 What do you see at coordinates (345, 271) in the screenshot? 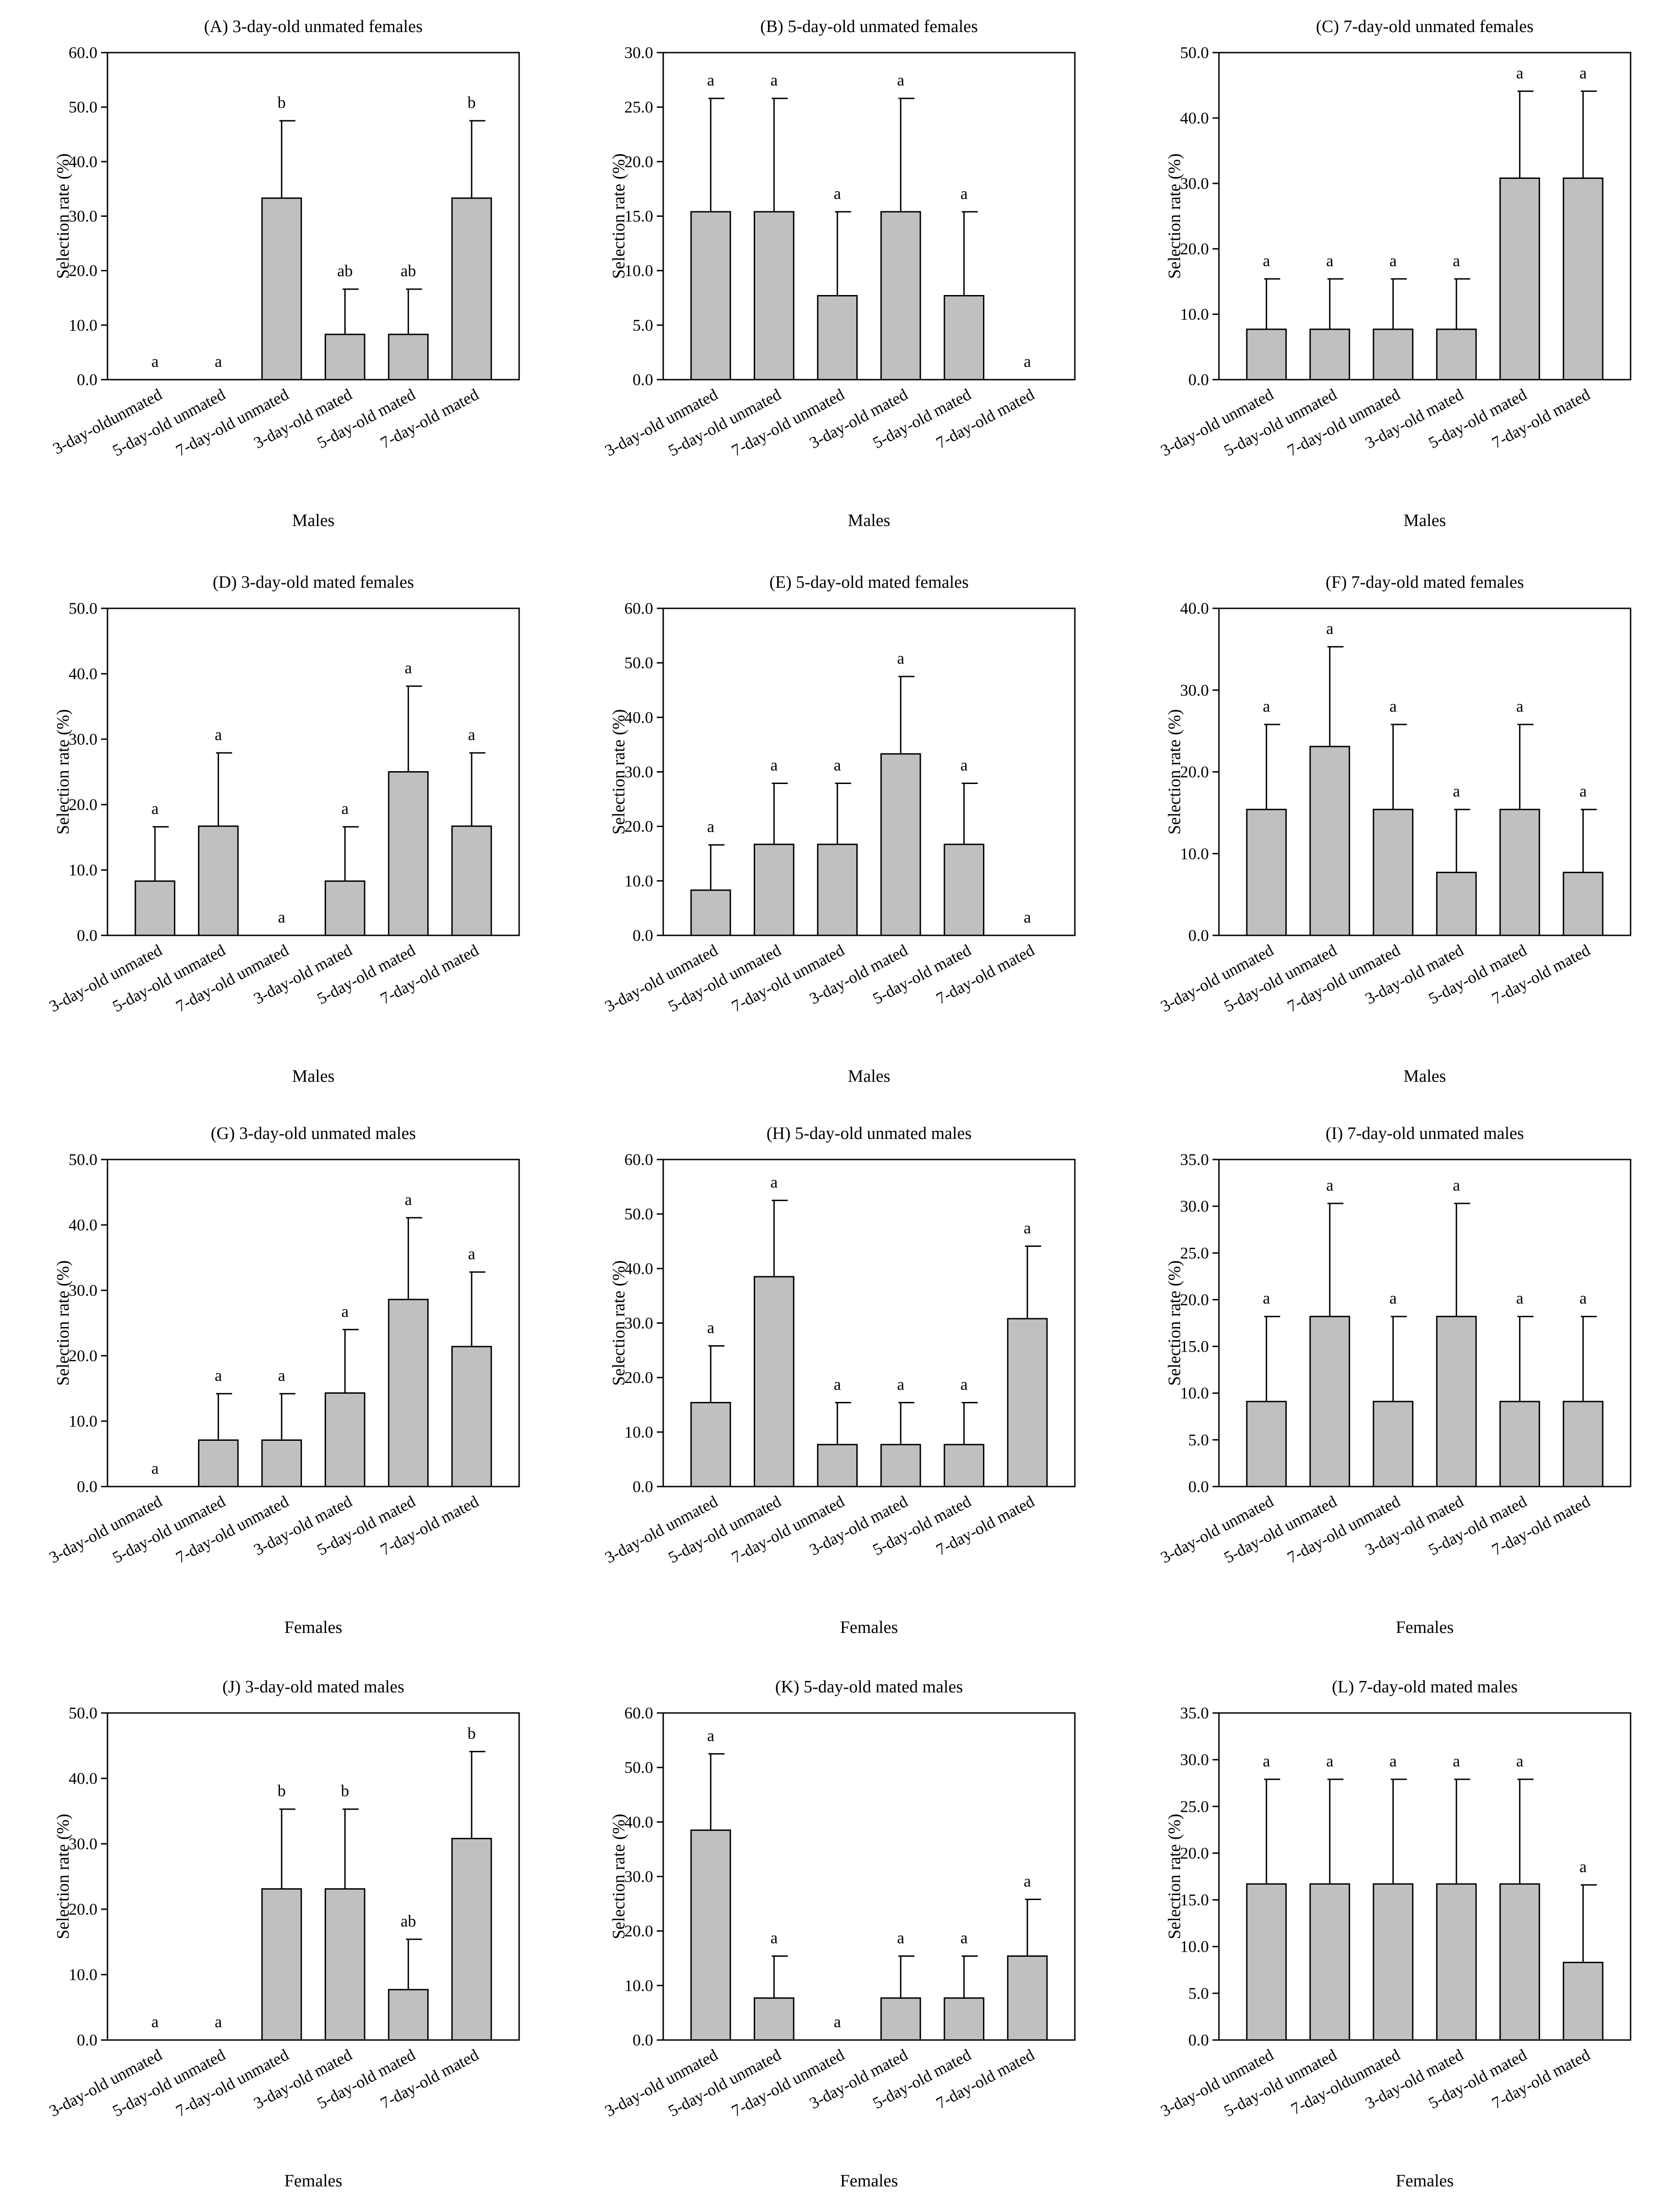
I see `significance-letter: ab` at bounding box center [345, 271].